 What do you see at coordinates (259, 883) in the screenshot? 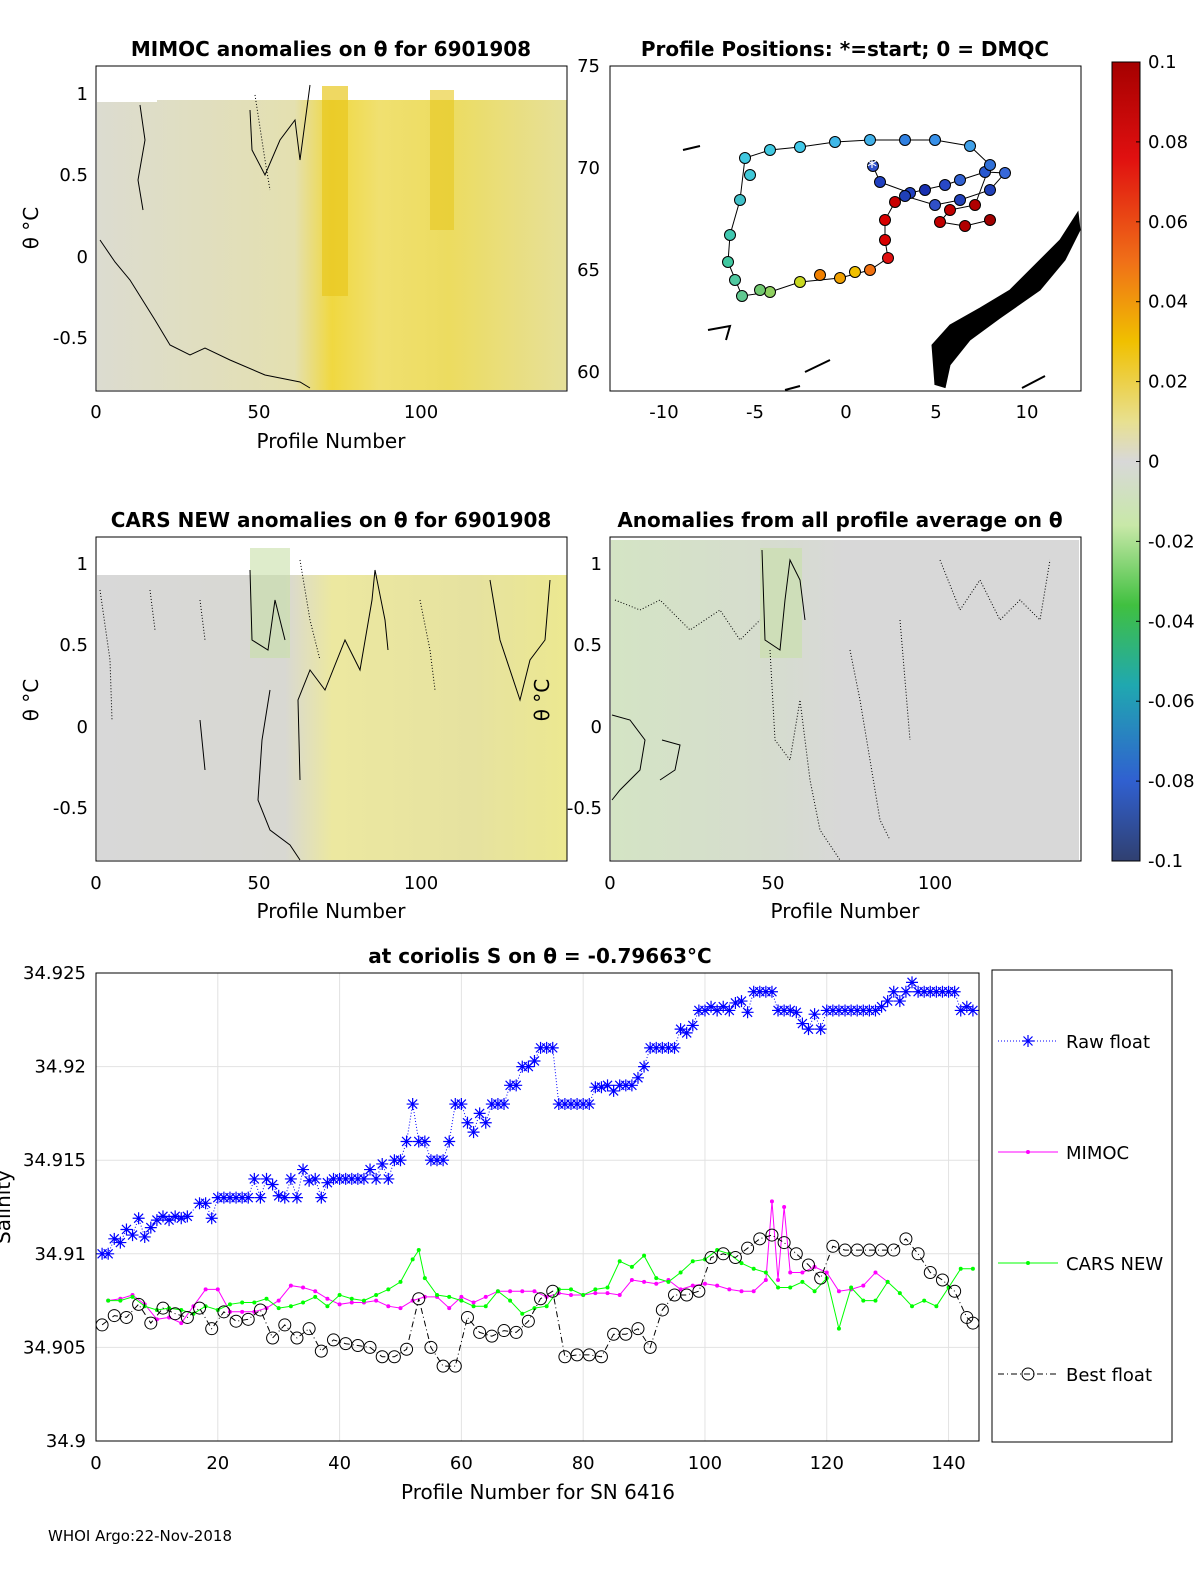
I see `cars-xtick: 50` at bounding box center [259, 883].